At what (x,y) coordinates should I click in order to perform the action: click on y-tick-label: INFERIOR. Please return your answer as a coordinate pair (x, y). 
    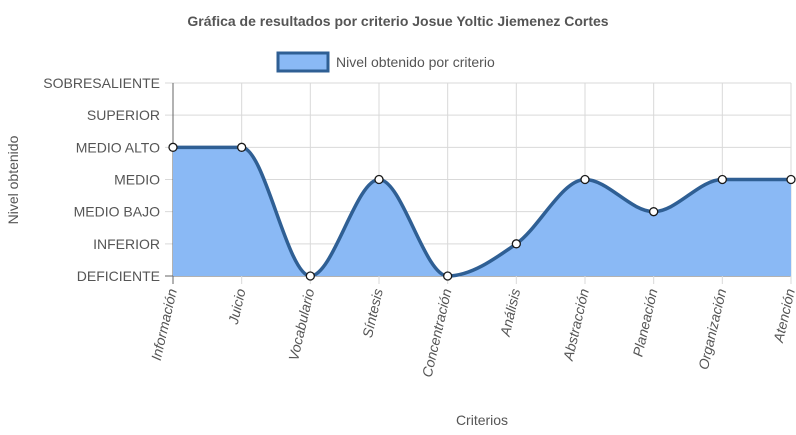
    Looking at the image, I should click on (126, 244).